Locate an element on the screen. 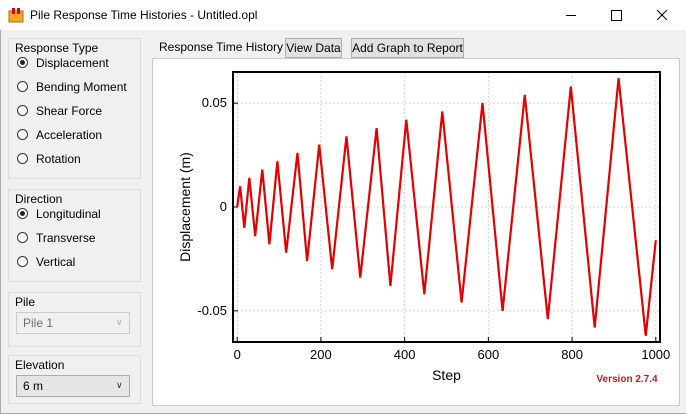  radio-label: Transverse is located at coordinates (66, 238).